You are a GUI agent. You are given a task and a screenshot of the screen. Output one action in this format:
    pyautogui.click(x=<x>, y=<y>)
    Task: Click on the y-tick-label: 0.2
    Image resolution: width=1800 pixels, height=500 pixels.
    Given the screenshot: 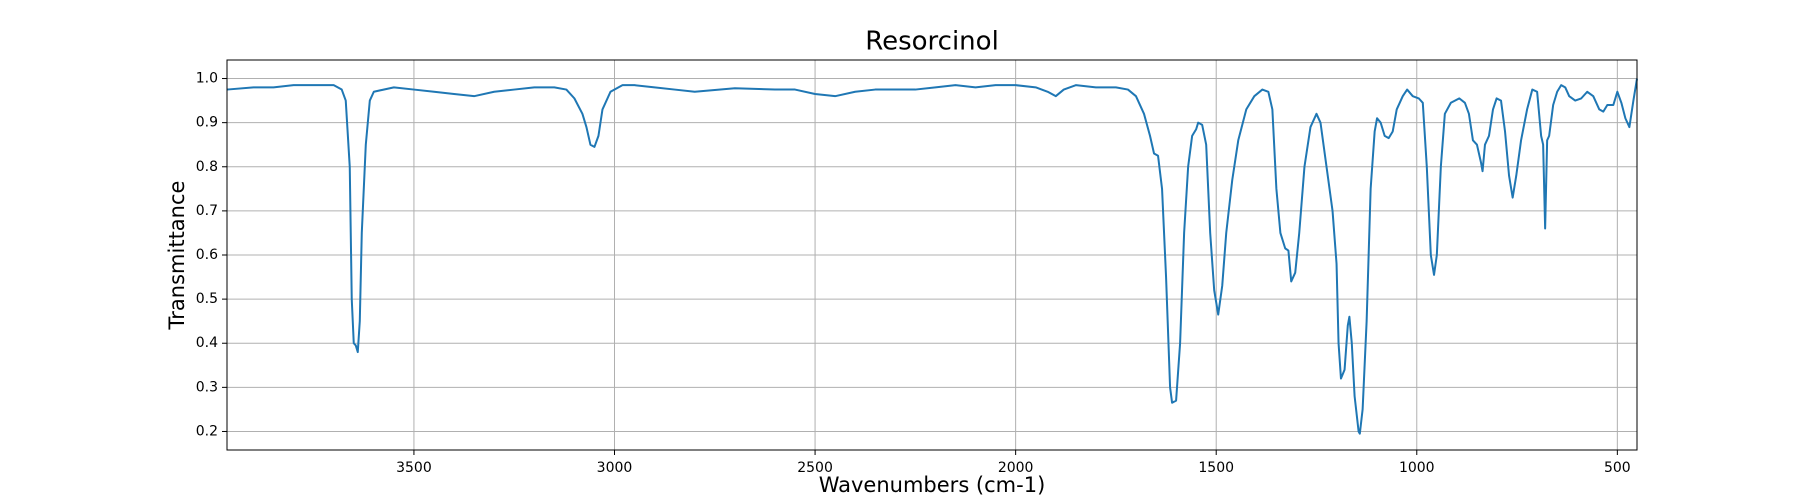 What is the action you would take?
    pyautogui.click(x=207, y=431)
    